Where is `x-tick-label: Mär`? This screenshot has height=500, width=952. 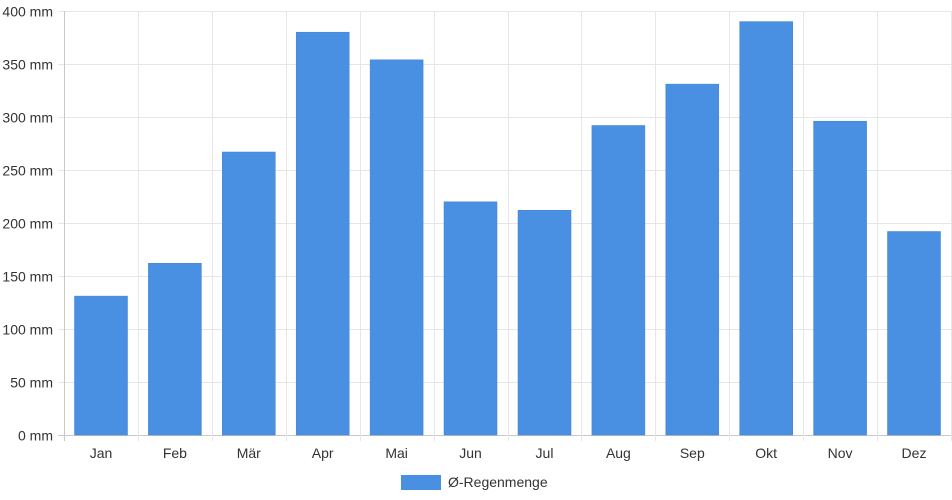
x-tick-label: Mär is located at coordinates (249, 453).